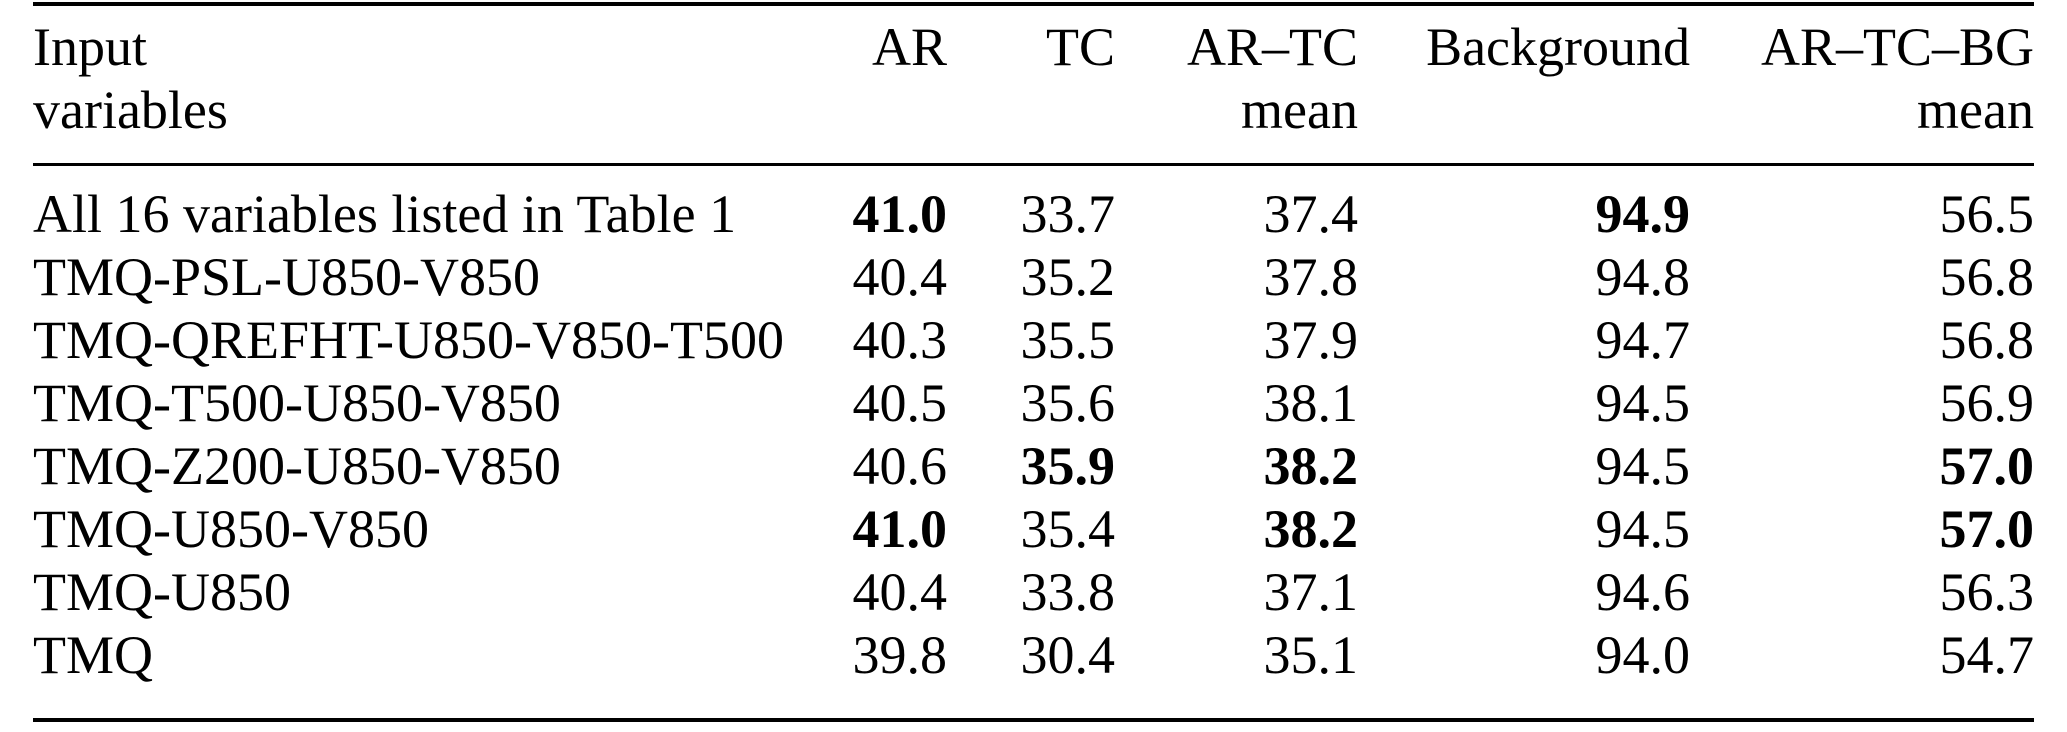  I want to click on value-cell: 35.4, so click(1068, 529).